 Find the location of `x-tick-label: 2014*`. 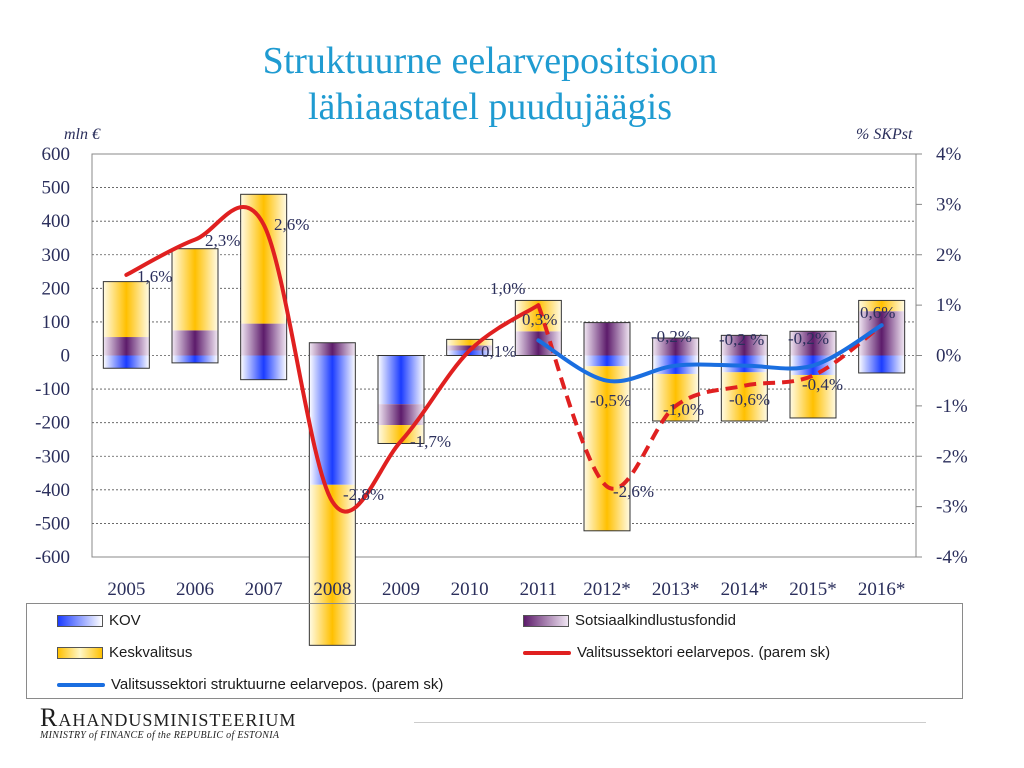

x-tick-label: 2014* is located at coordinates (745, 589).